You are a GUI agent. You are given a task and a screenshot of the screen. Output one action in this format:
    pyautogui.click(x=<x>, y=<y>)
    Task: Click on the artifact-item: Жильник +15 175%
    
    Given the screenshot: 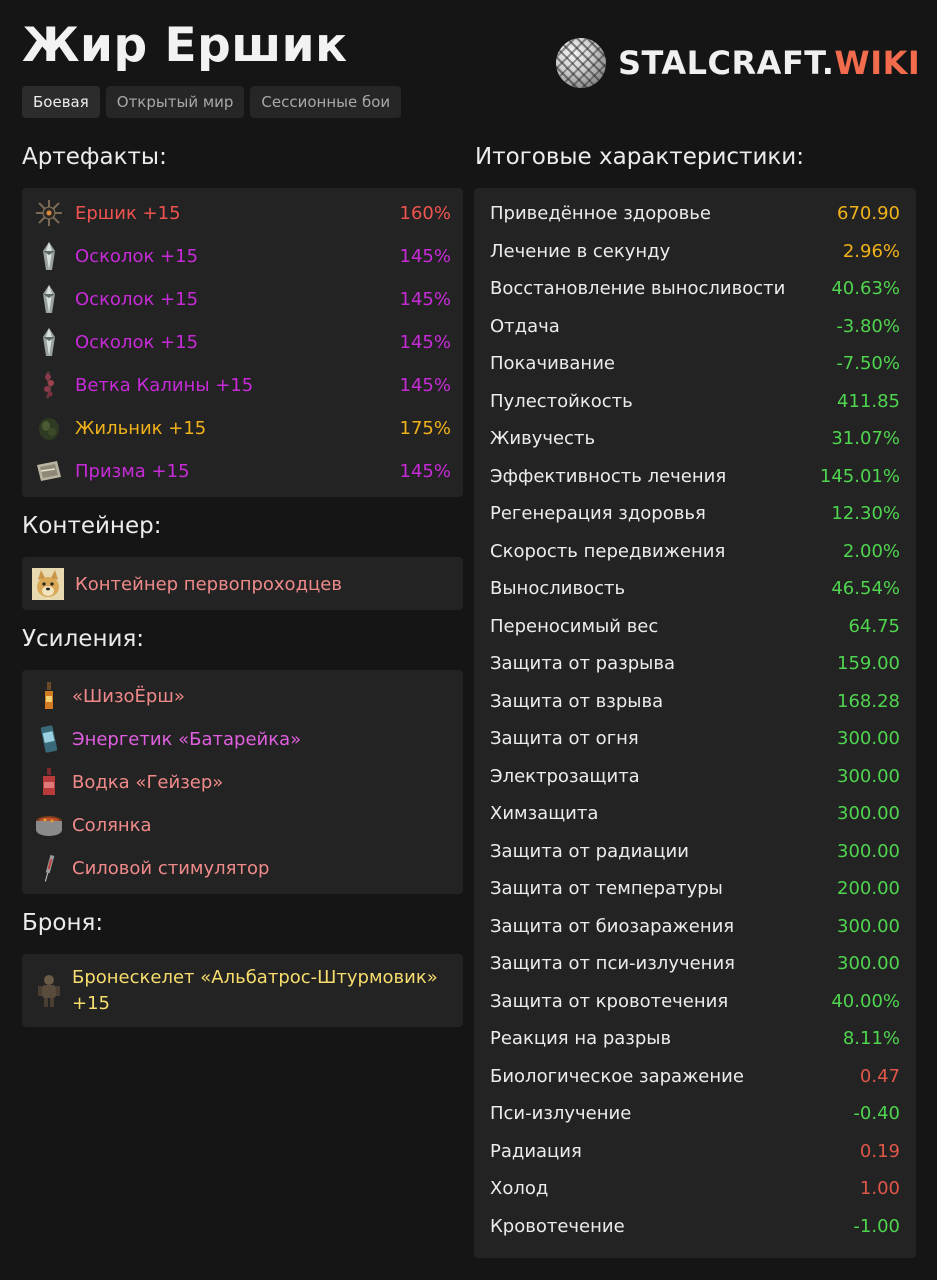 What is the action you would take?
    pyautogui.click(x=242, y=428)
    